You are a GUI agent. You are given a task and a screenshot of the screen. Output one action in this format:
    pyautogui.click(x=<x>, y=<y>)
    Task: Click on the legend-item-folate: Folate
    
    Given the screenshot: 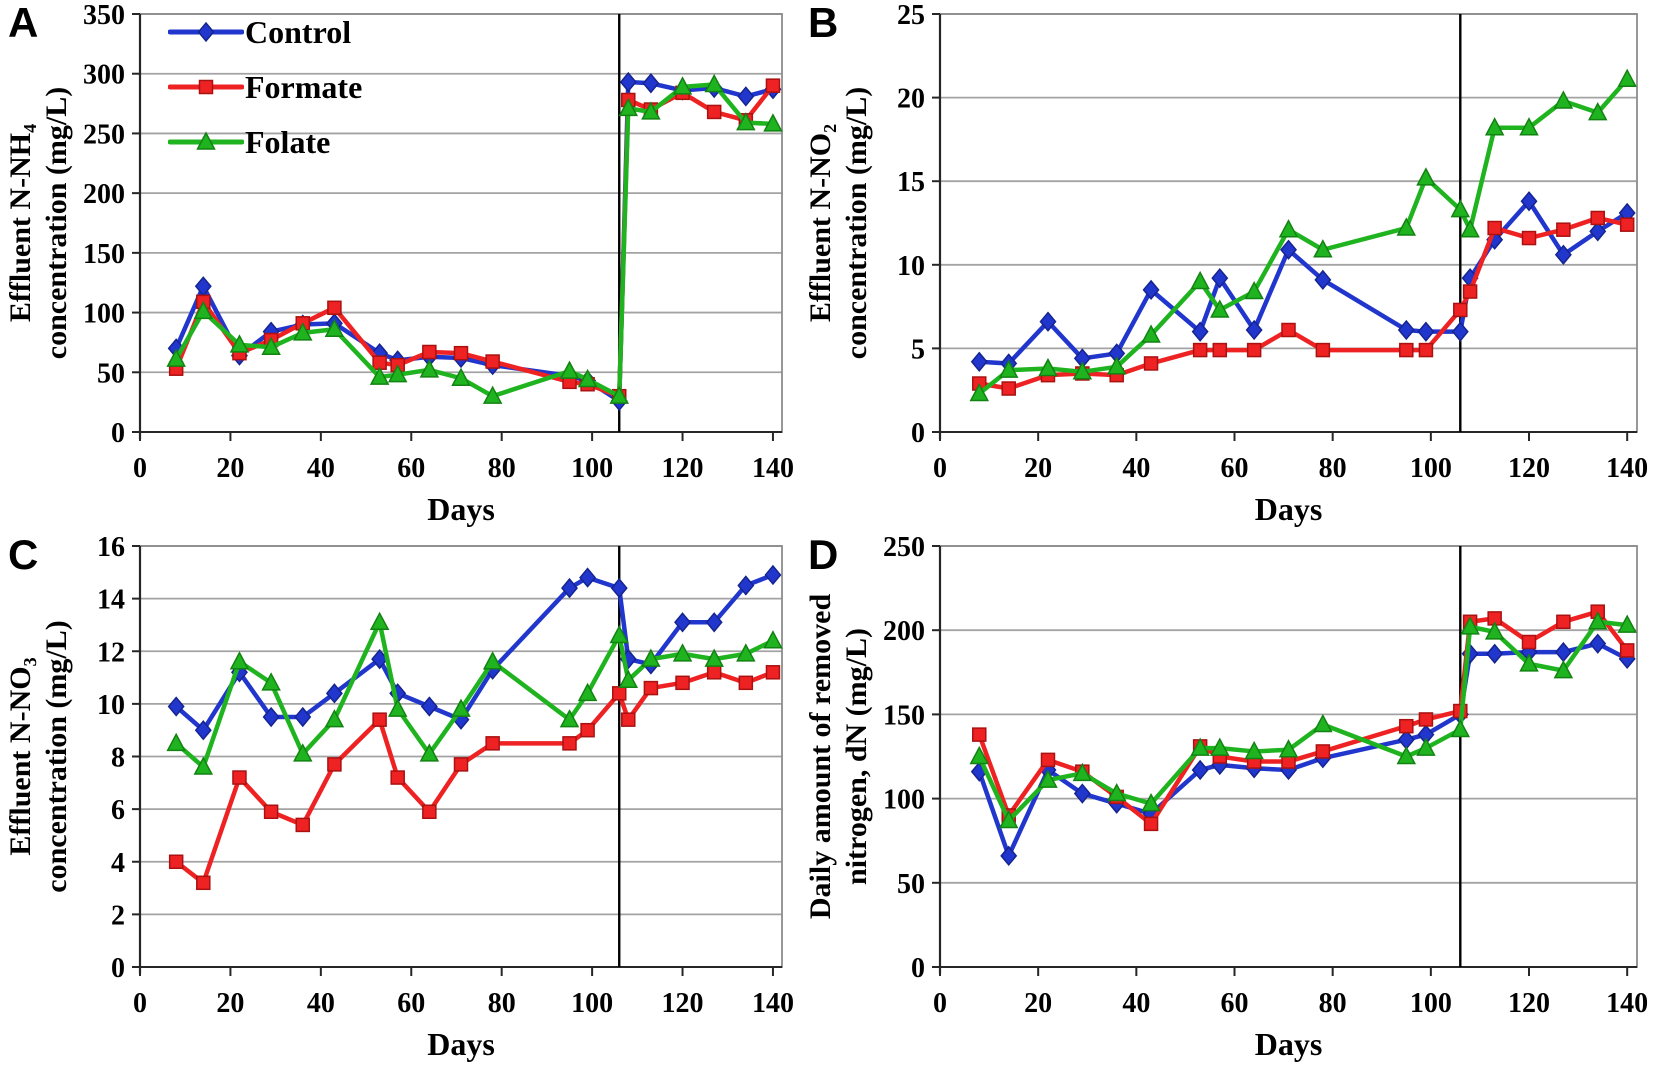 What is the action you would take?
    pyautogui.click(x=265, y=142)
    